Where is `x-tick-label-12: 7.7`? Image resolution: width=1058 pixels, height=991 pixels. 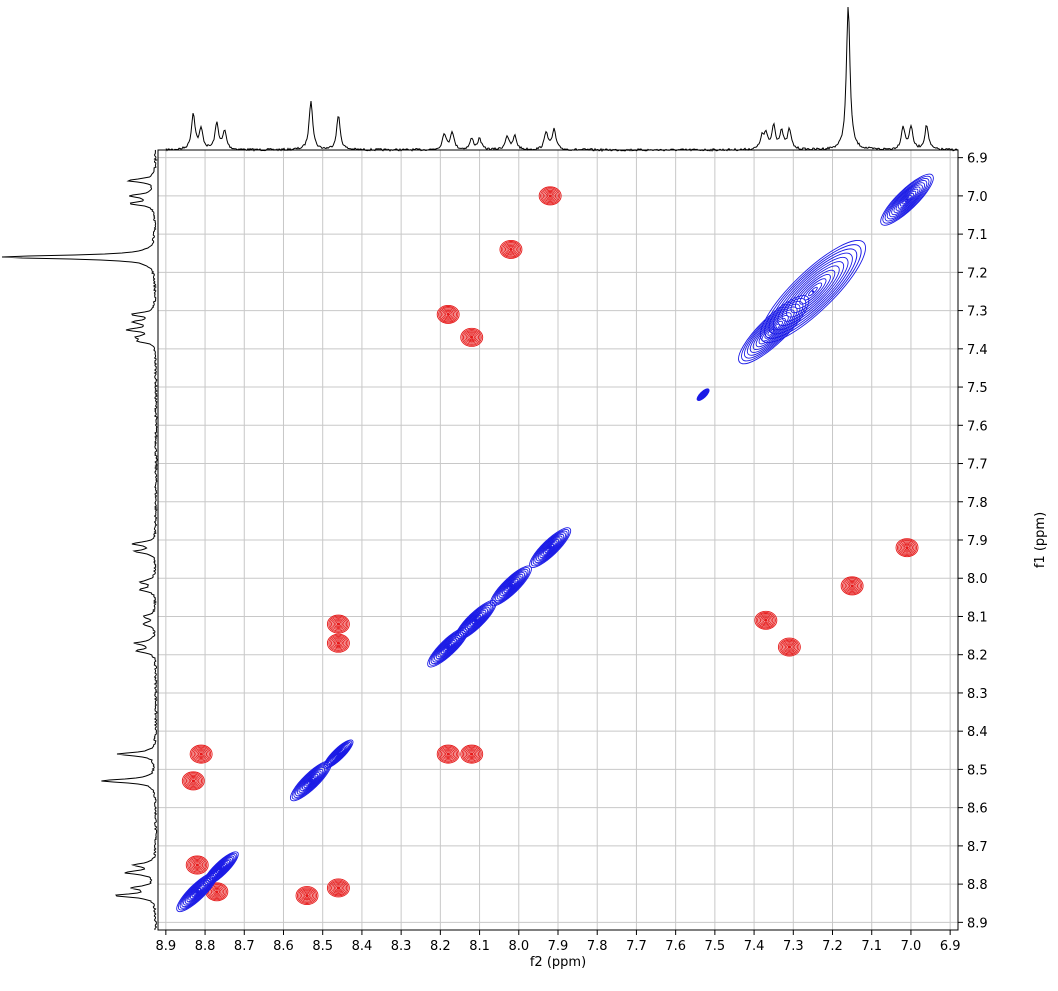
x-tick-label-12: 7.7 is located at coordinates (636, 946).